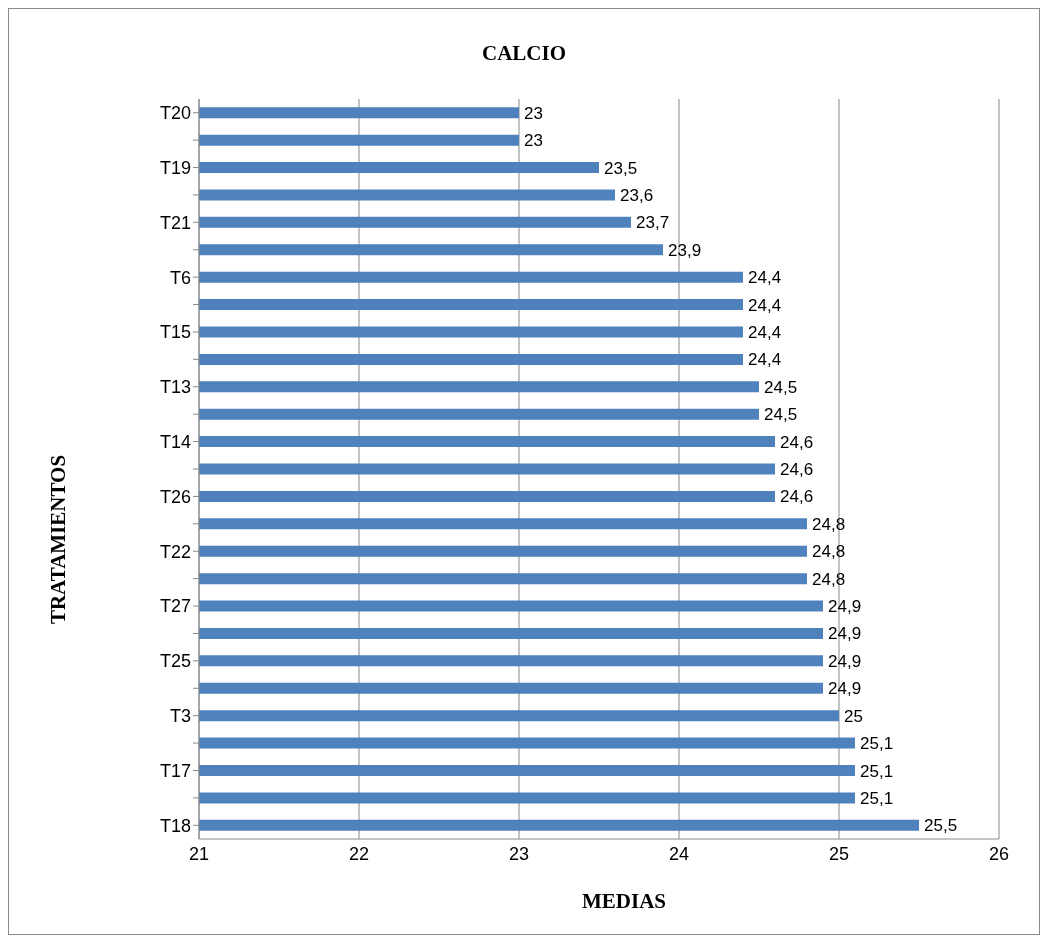  Describe the element at coordinates (679, 853) in the screenshot. I see `x-tick-label: 24` at that location.